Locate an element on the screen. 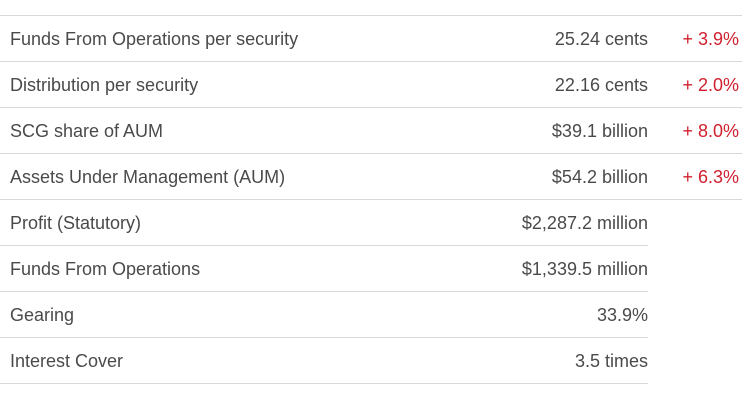 This screenshot has height=406, width=750. metric-label: Interest Cover is located at coordinates (67, 361).